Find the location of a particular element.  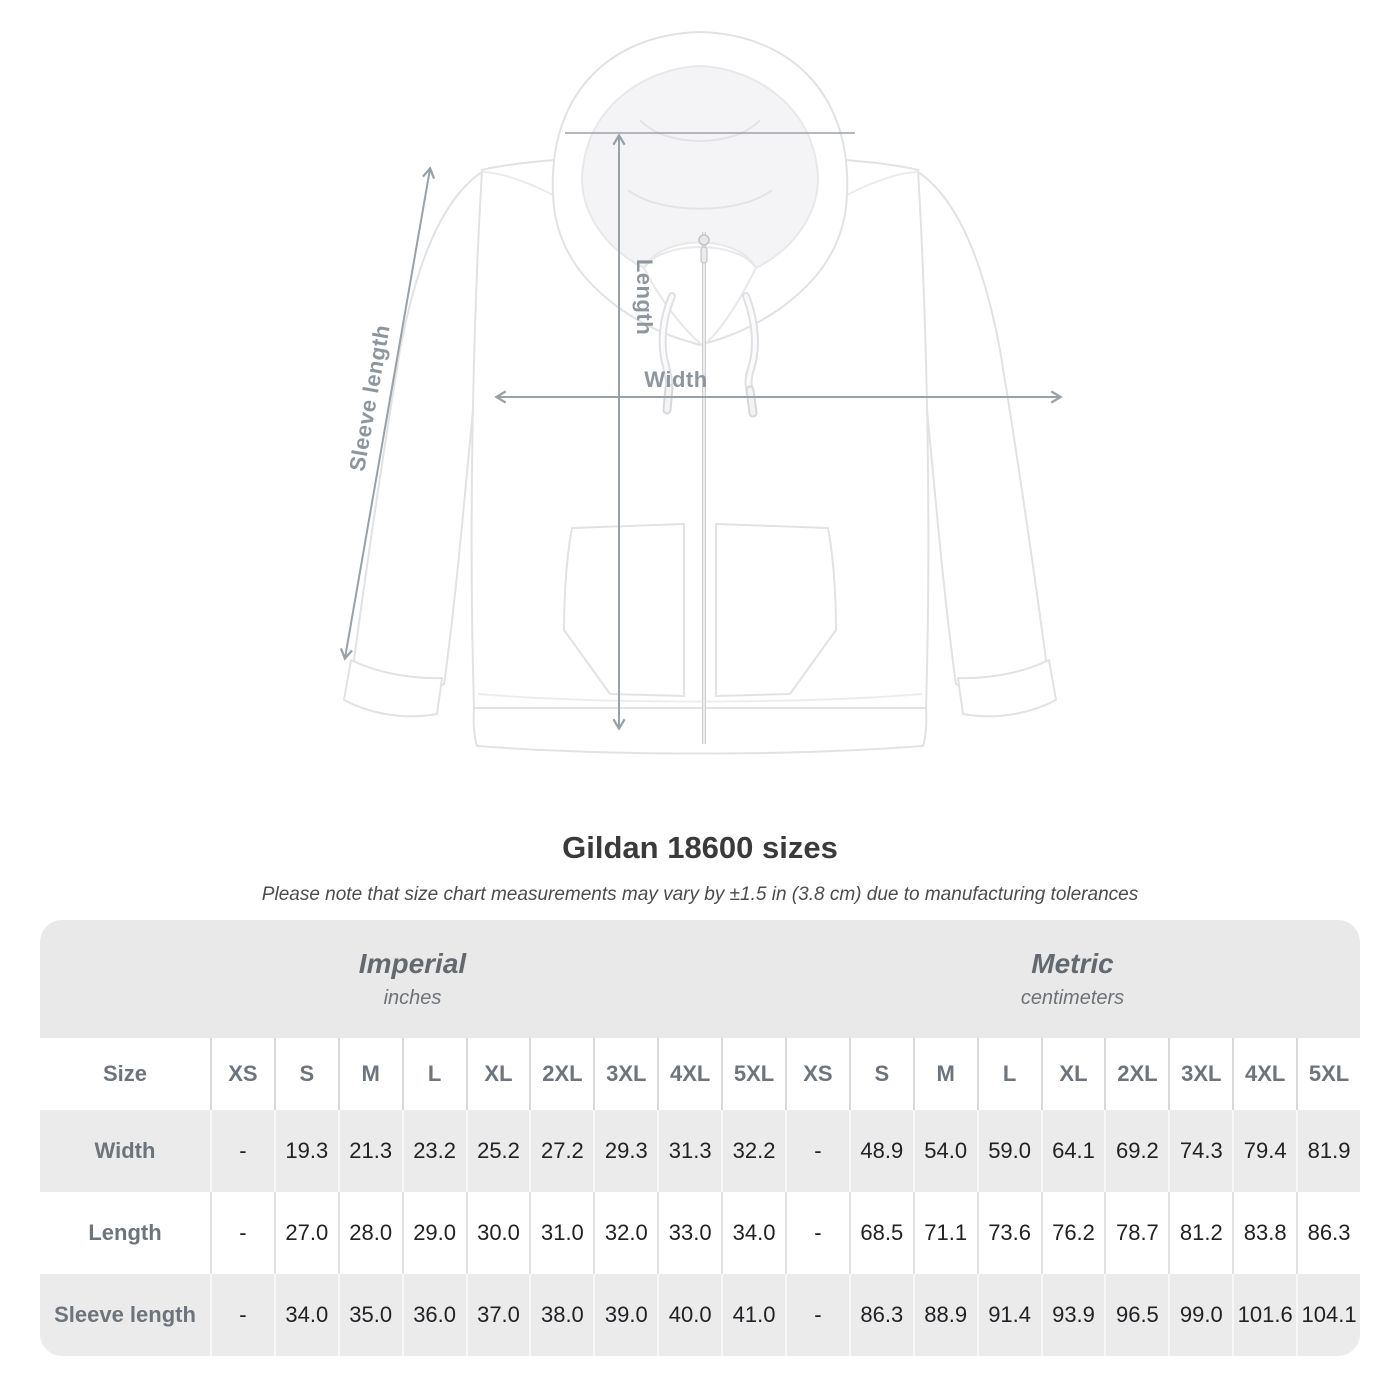

table-cell: 48.9 is located at coordinates (880, 1151).